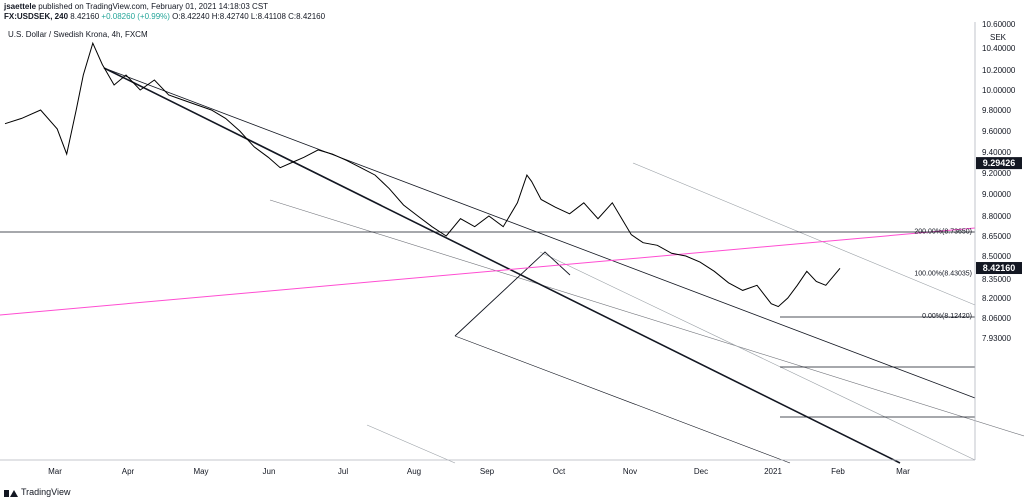  Describe the element at coordinates (773, 471) in the screenshot. I see `time-tick-label: 2021` at that location.